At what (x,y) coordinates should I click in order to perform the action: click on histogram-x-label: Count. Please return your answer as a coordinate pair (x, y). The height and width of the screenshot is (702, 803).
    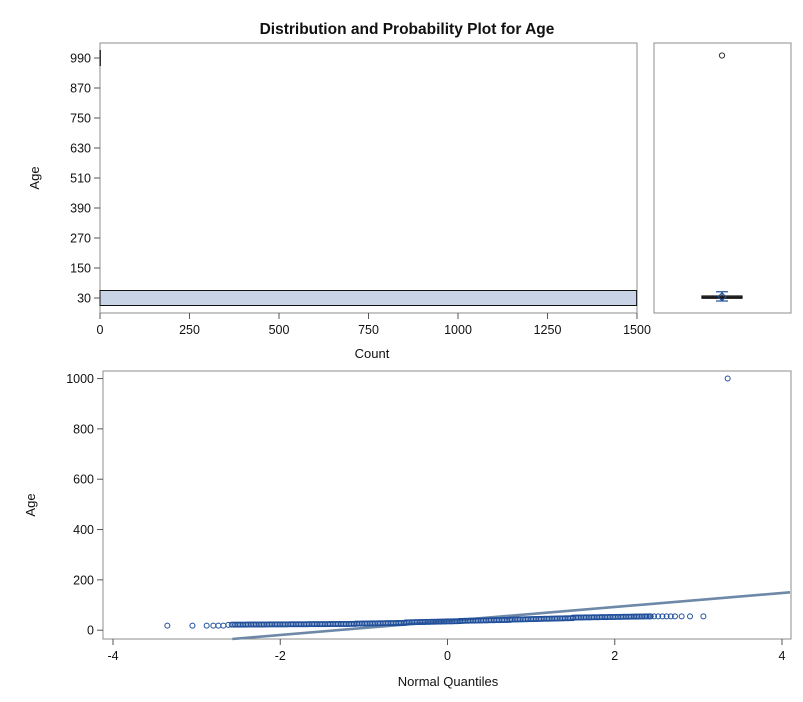
    Looking at the image, I should click on (372, 353).